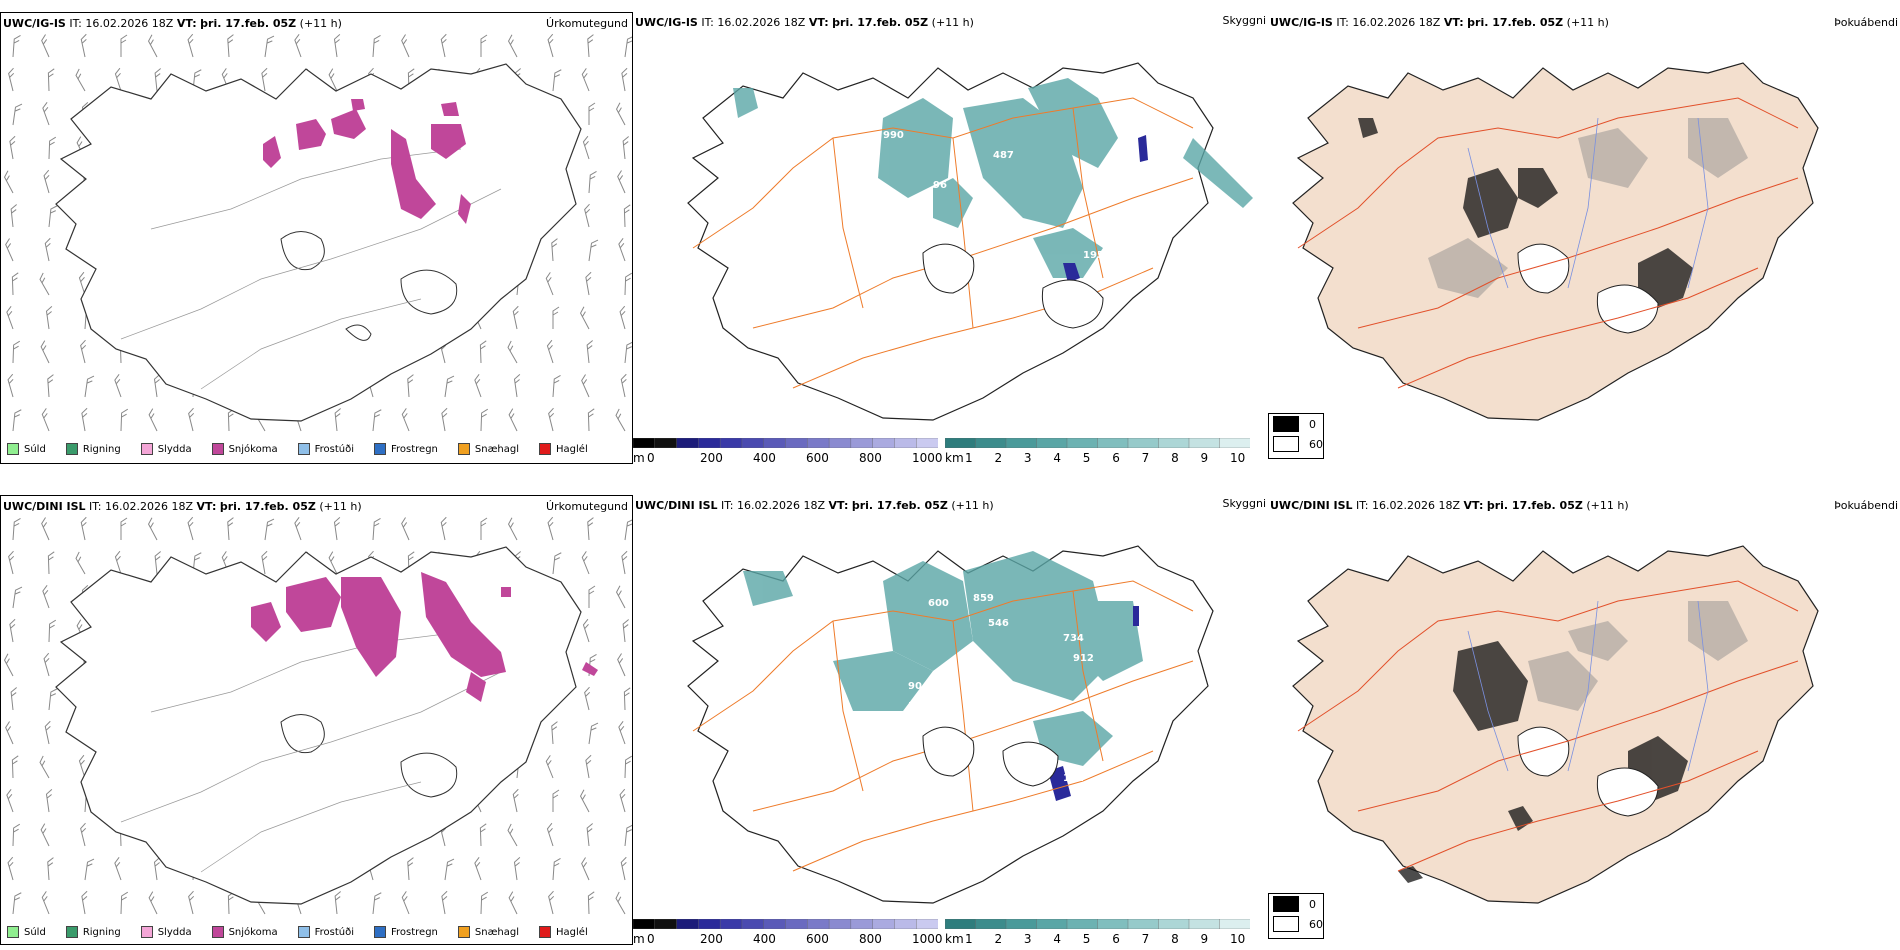  What do you see at coordinates (1286, 444) in the screenshot?
I see `fog-legend-swatch` at bounding box center [1286, 444].